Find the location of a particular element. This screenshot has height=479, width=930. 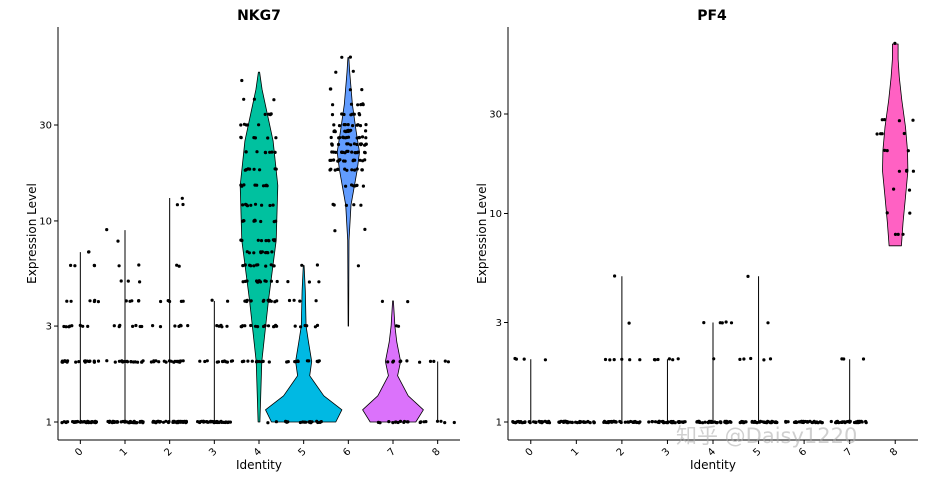

x-tick-label: 2 is located at coordinates (169, 452).